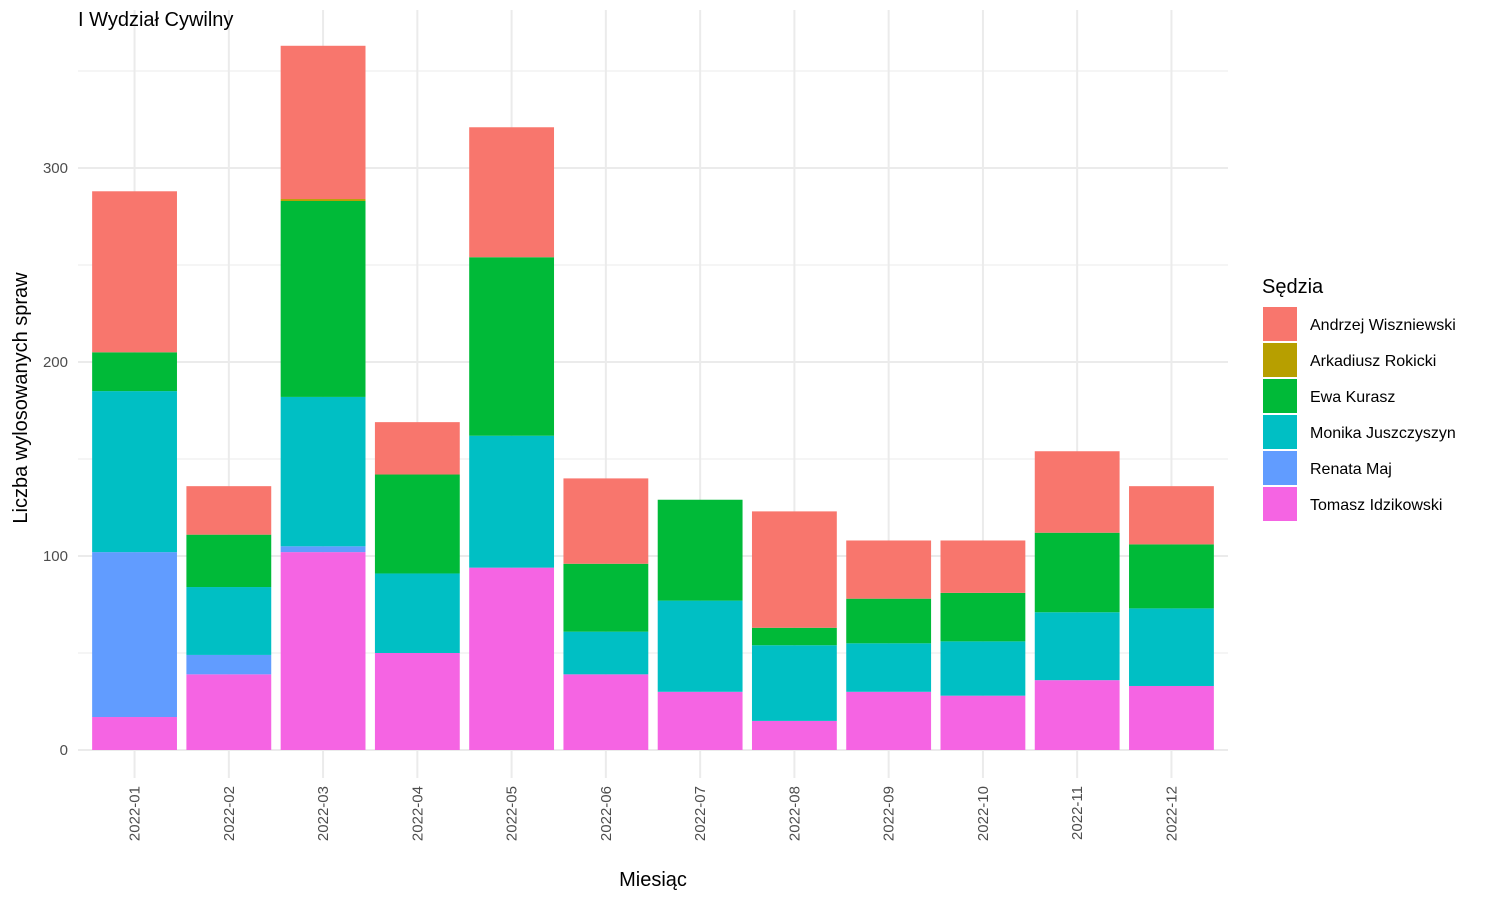 The height and width of the screenshot is (905, 1500). I want to click on bar-2022-08-tomasz-idzikowski, so click(794, 735).